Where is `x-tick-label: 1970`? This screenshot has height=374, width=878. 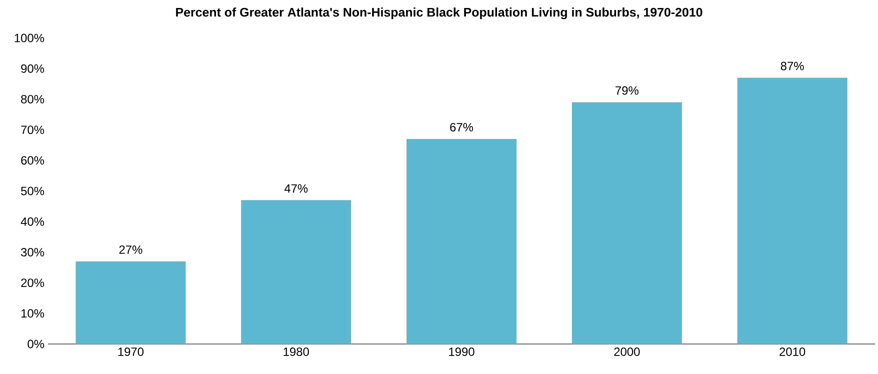 x-tick-label: 1970 is located at coordinates (131, 352).